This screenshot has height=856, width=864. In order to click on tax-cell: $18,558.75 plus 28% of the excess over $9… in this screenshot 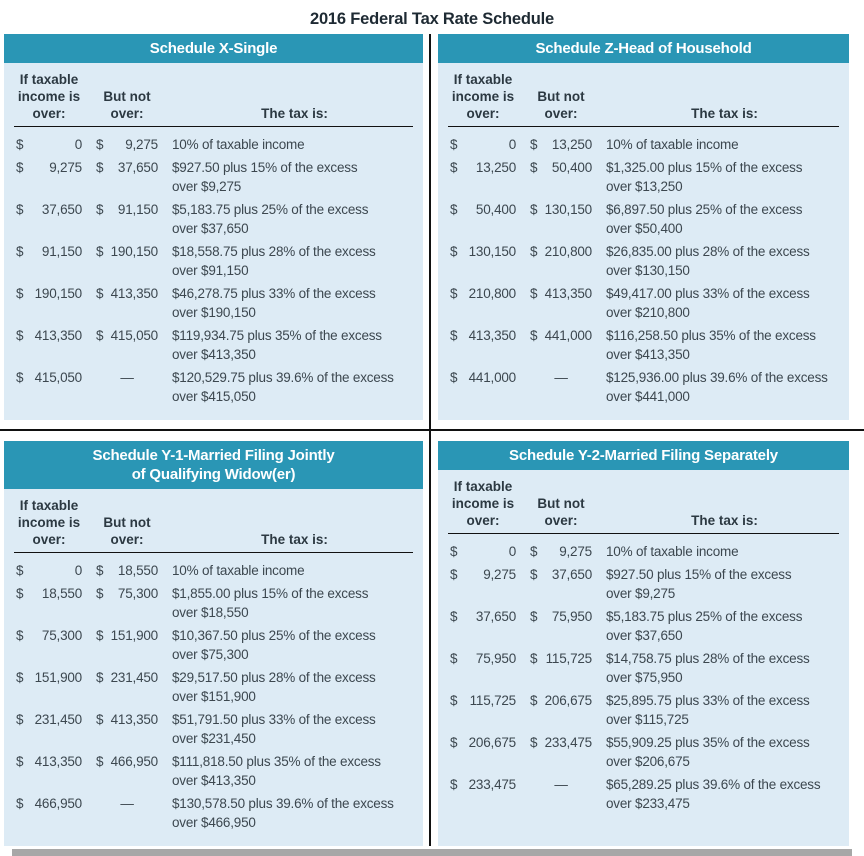, I will do `click(294, 261)`.